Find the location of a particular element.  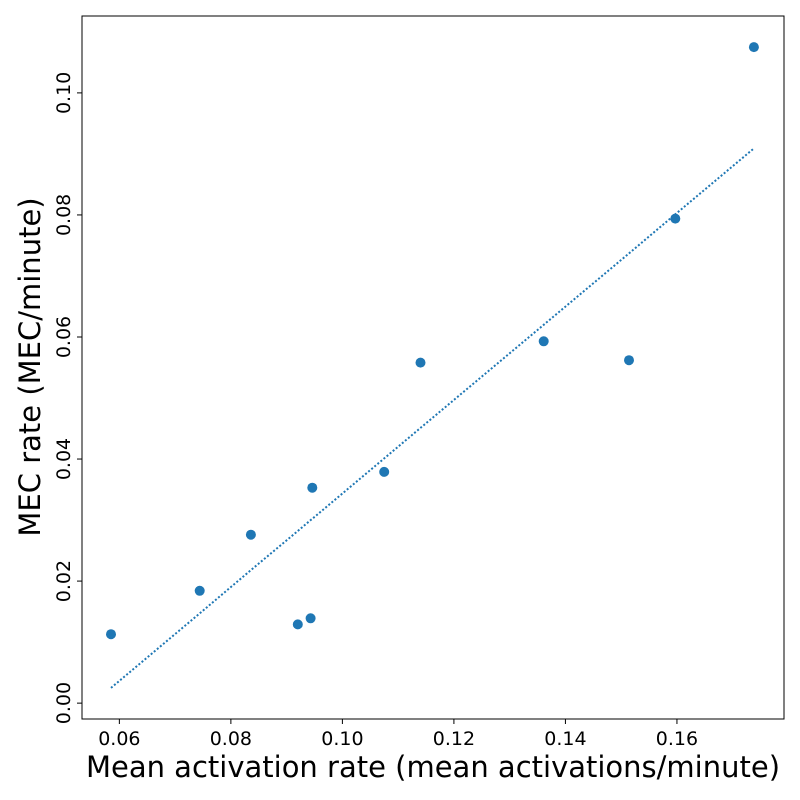

y-tick-label: 0.08 is located at coordinates (64, 215).